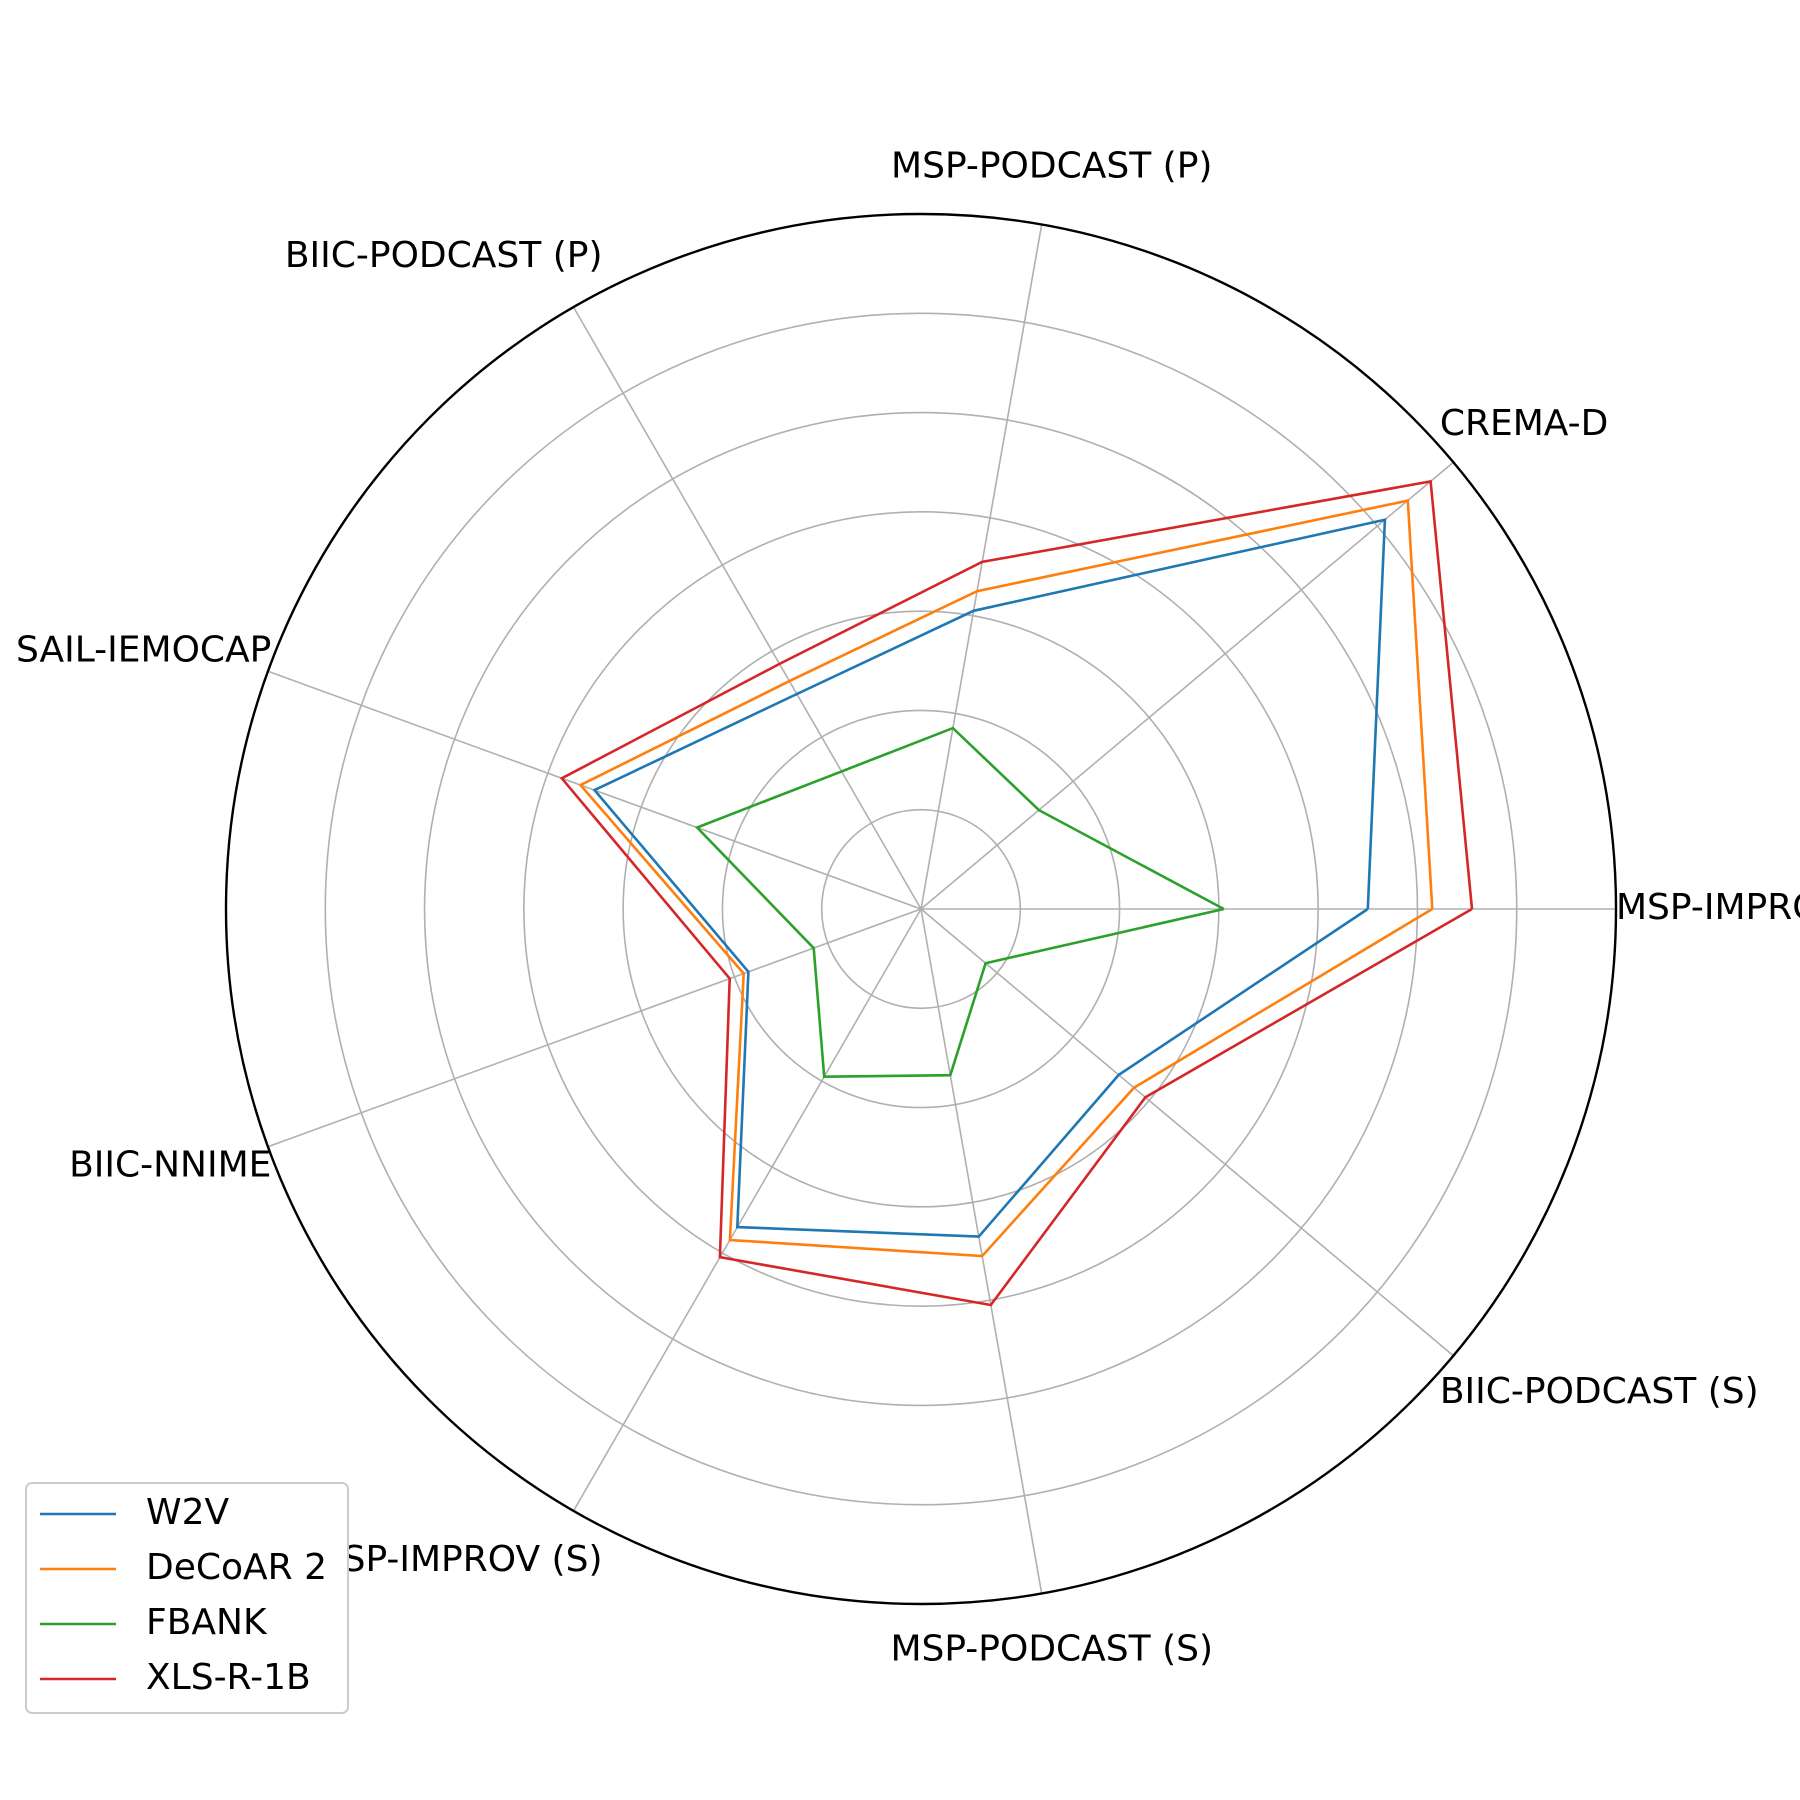 Image resolution: width=1800 pixels, height=1800 pixels. Describe the element at coordinates (1051, 165) in the screenshot. I see `axis-label: MSP-PODCAST (P)` at that location.